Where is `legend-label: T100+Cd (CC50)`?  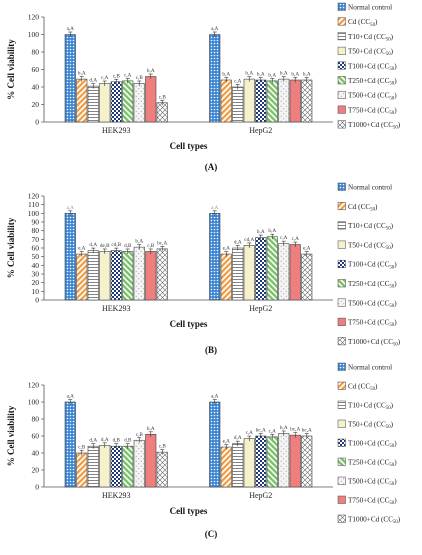
legend-label: T100+Cd (CC50) is located at coordinates (372, 445).